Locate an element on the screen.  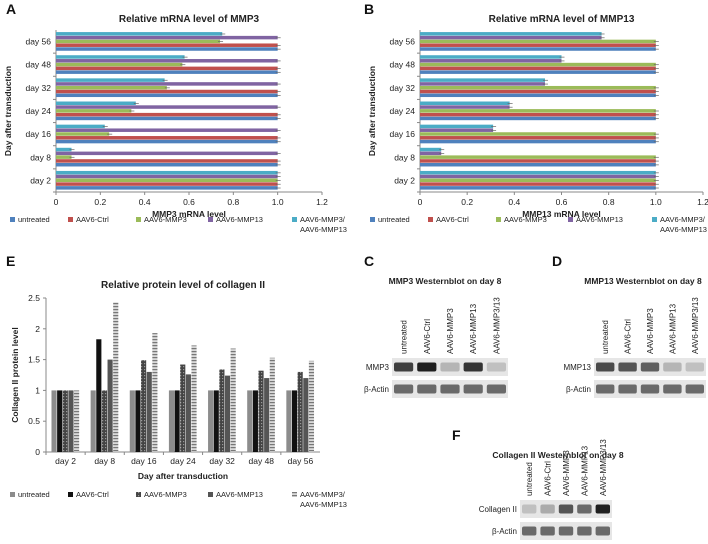
y-tick-label: day 16 is located at coordinates (38, 134).